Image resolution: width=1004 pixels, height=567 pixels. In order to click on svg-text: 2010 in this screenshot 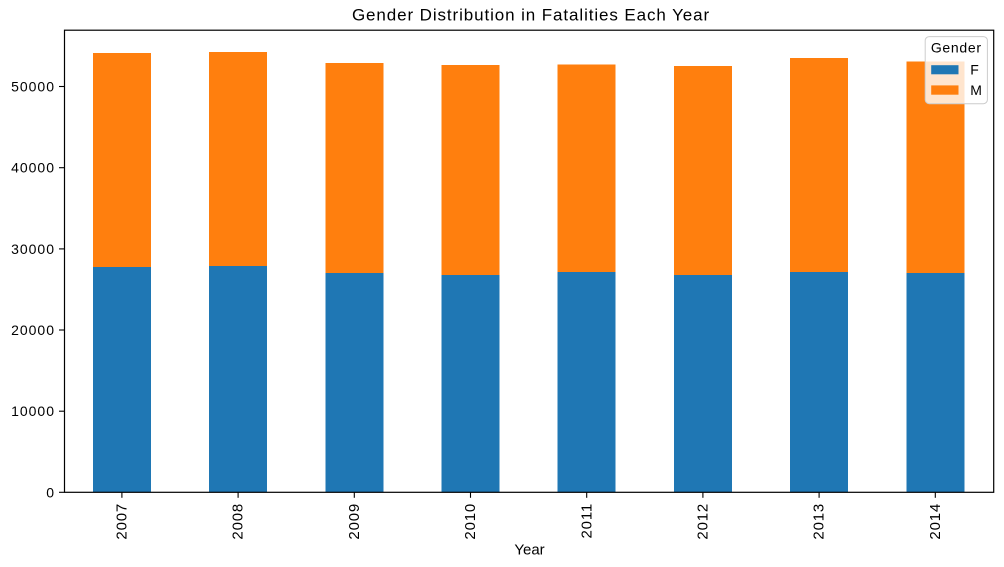, I will do `click(470, 521)`.